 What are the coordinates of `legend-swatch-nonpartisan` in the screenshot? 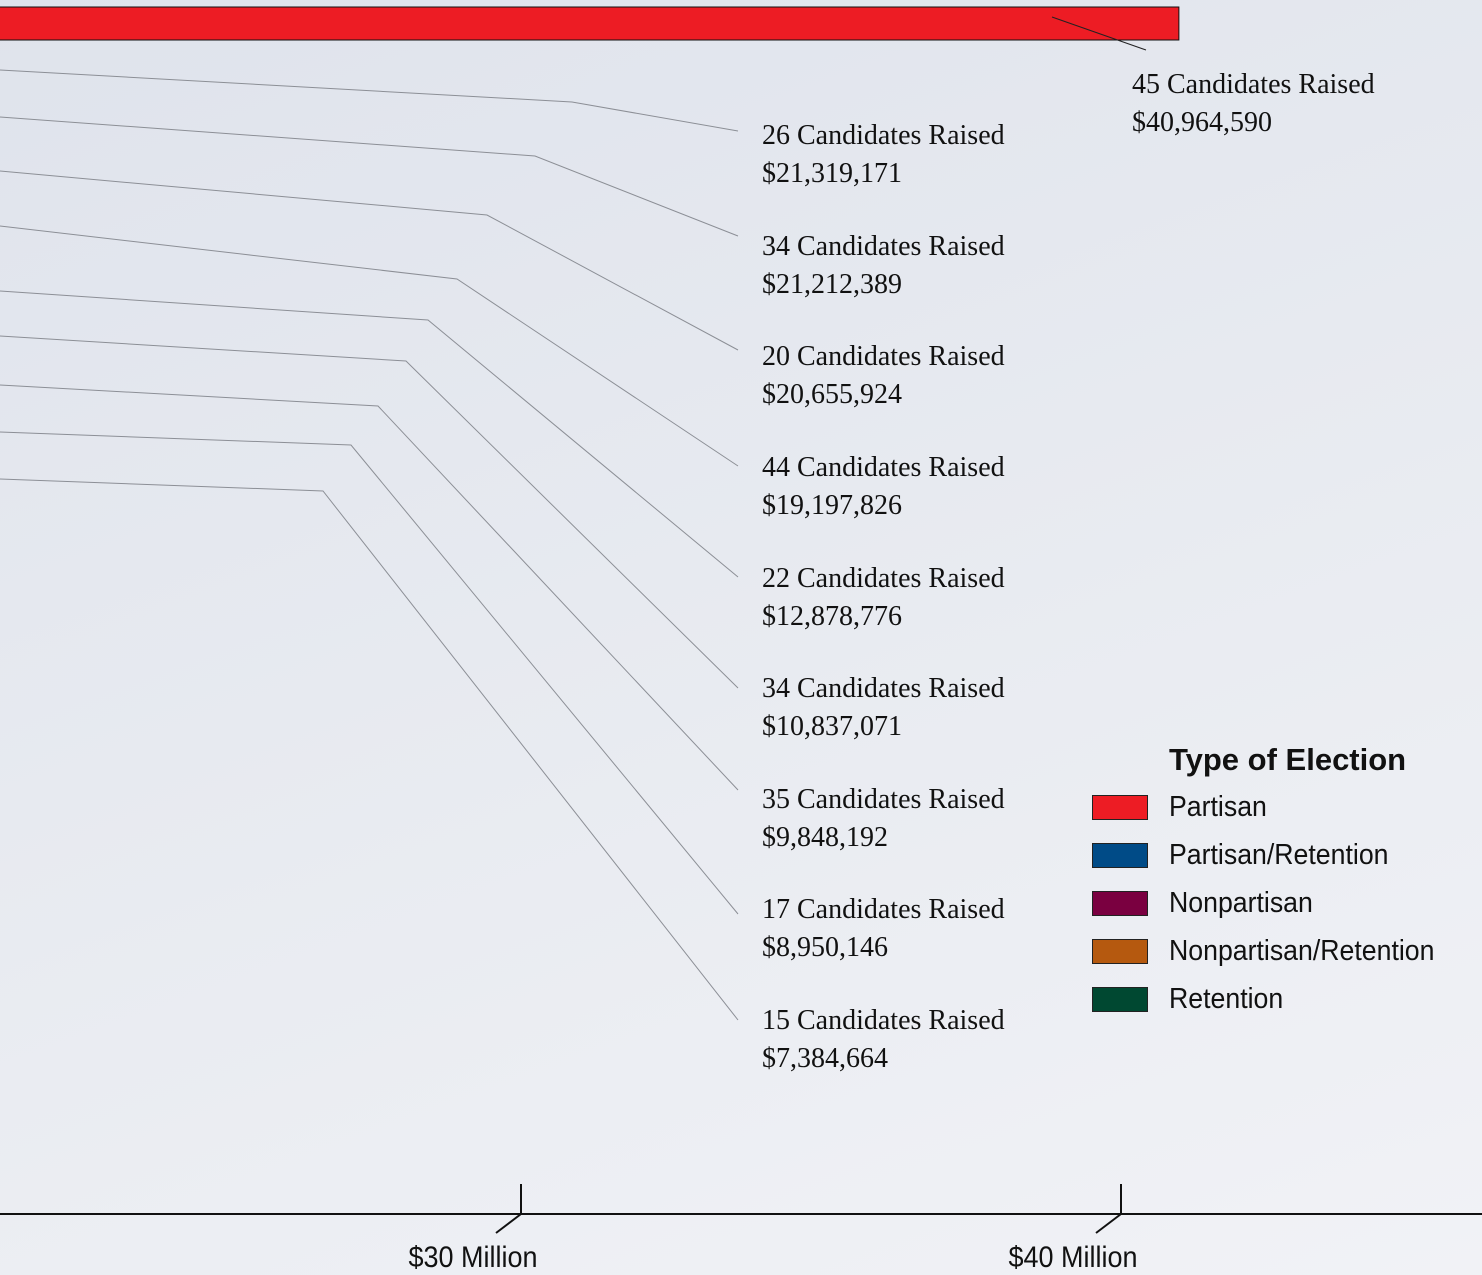 It's located at (1120, 903).